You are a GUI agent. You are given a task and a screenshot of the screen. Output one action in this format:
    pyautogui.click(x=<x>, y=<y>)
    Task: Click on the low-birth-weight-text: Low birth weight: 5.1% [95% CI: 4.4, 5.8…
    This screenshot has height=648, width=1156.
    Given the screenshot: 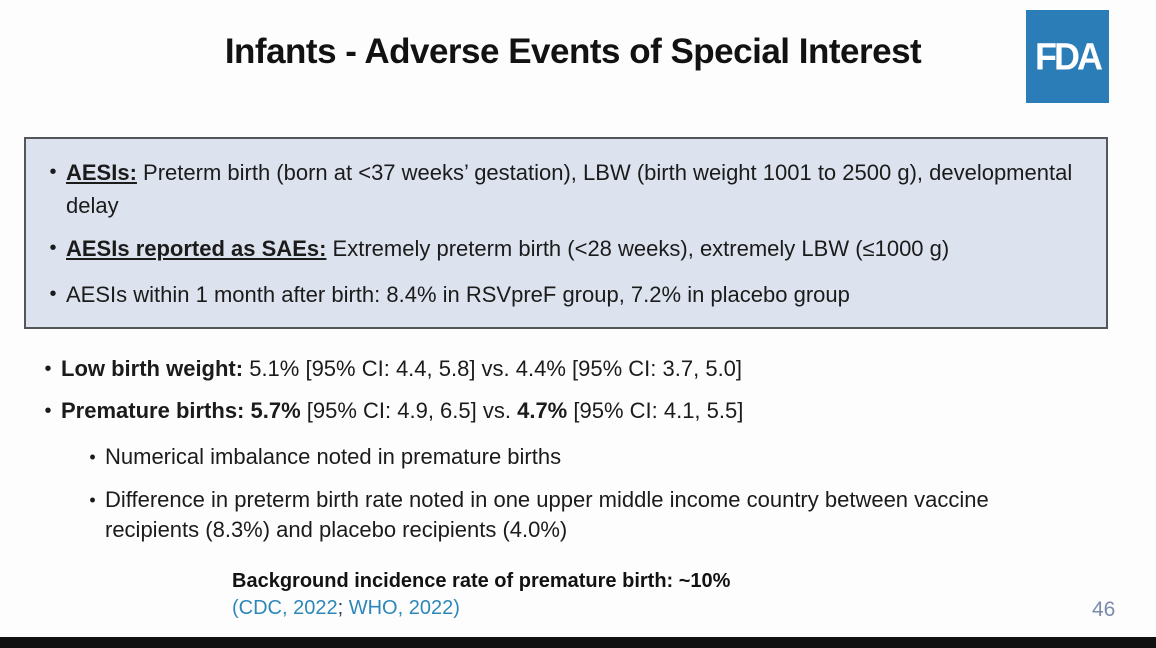 What is the action you would take?
    pyautogui.click(x=588, y=369)
    